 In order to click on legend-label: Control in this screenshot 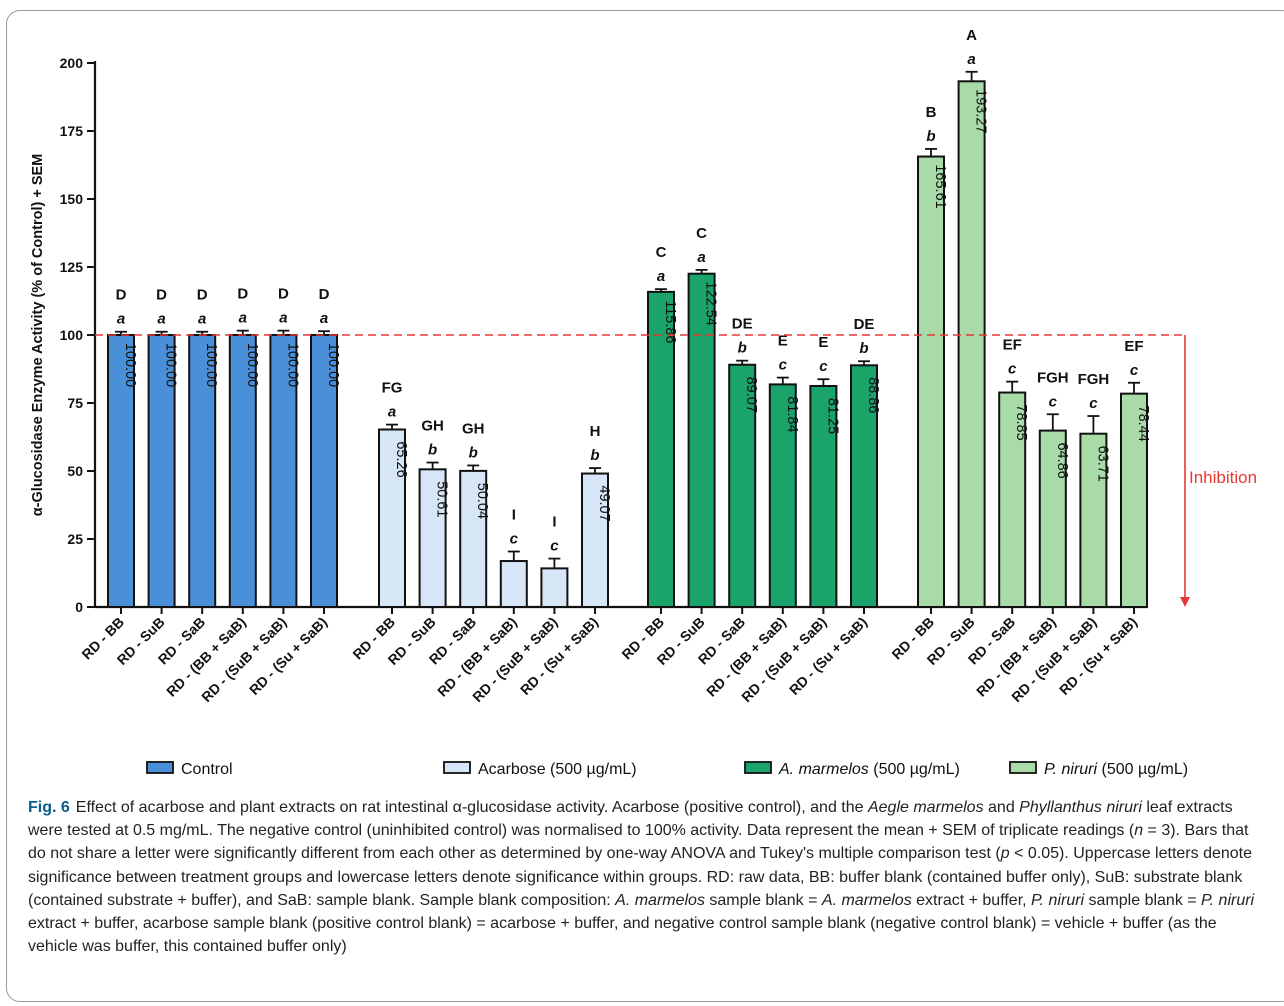, I will do `click(207, 769)`.